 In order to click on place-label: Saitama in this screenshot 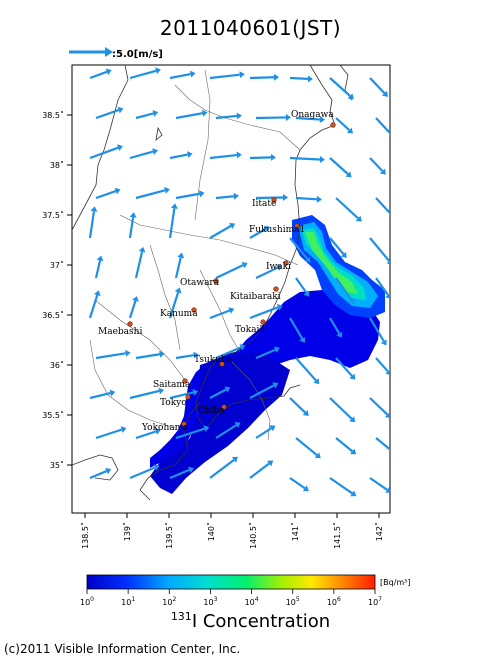, I will do `click(172, 385)`.